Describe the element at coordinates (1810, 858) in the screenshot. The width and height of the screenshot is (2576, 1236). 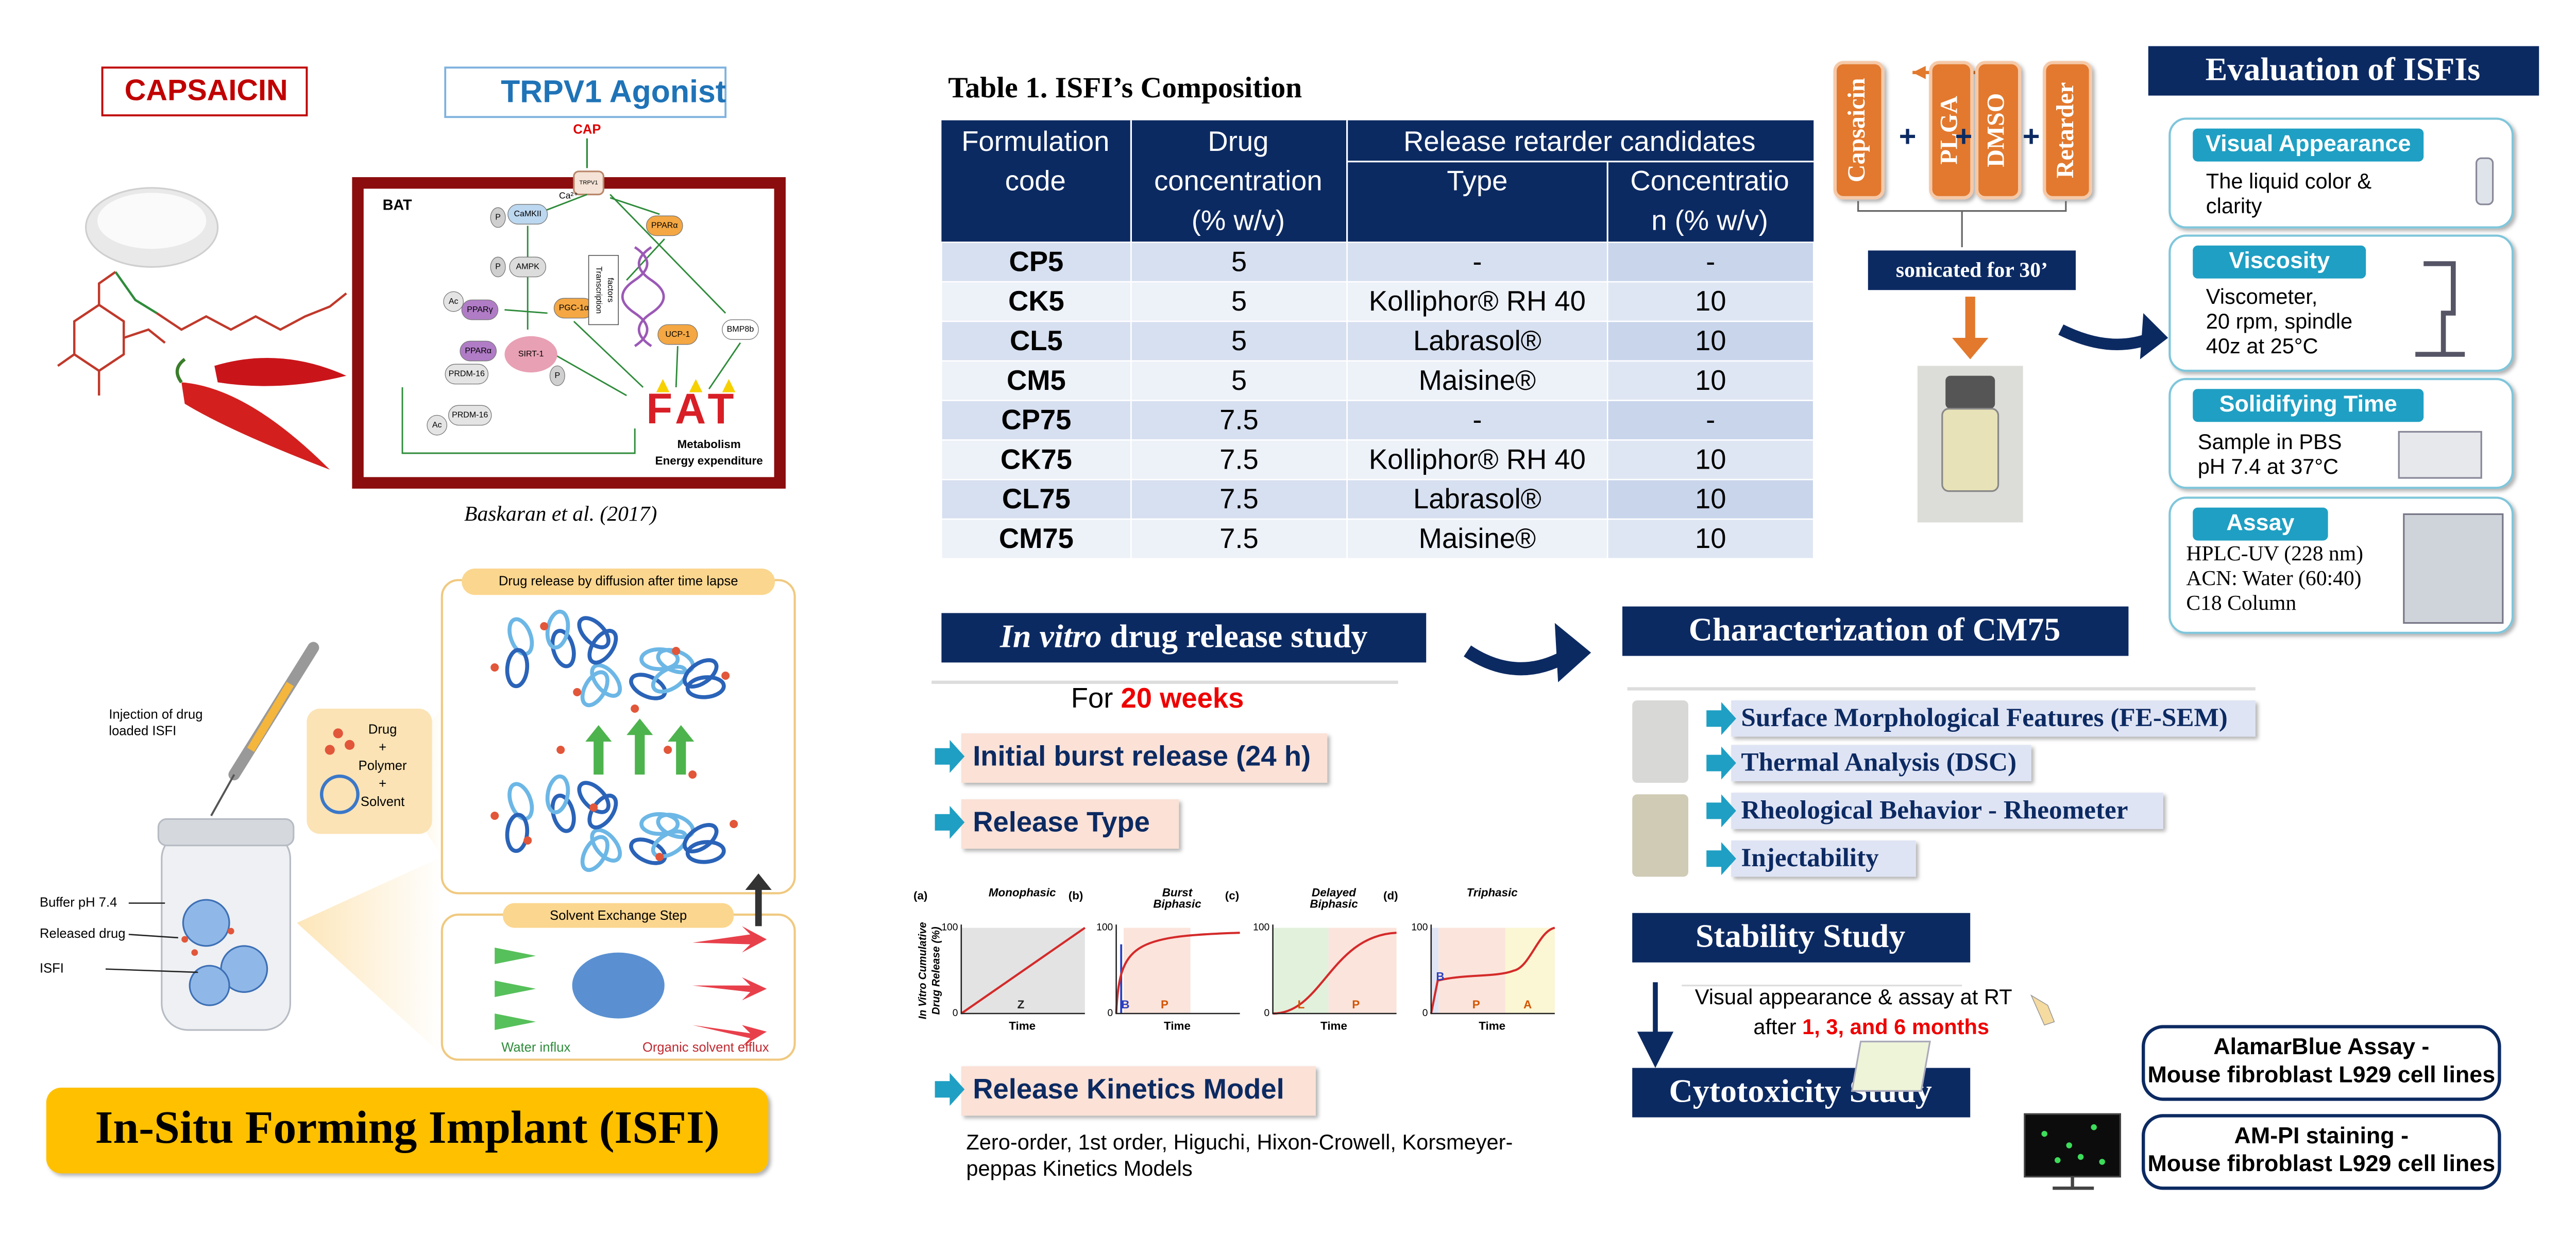
I see `characterization-item-label: Injectability` at that location.